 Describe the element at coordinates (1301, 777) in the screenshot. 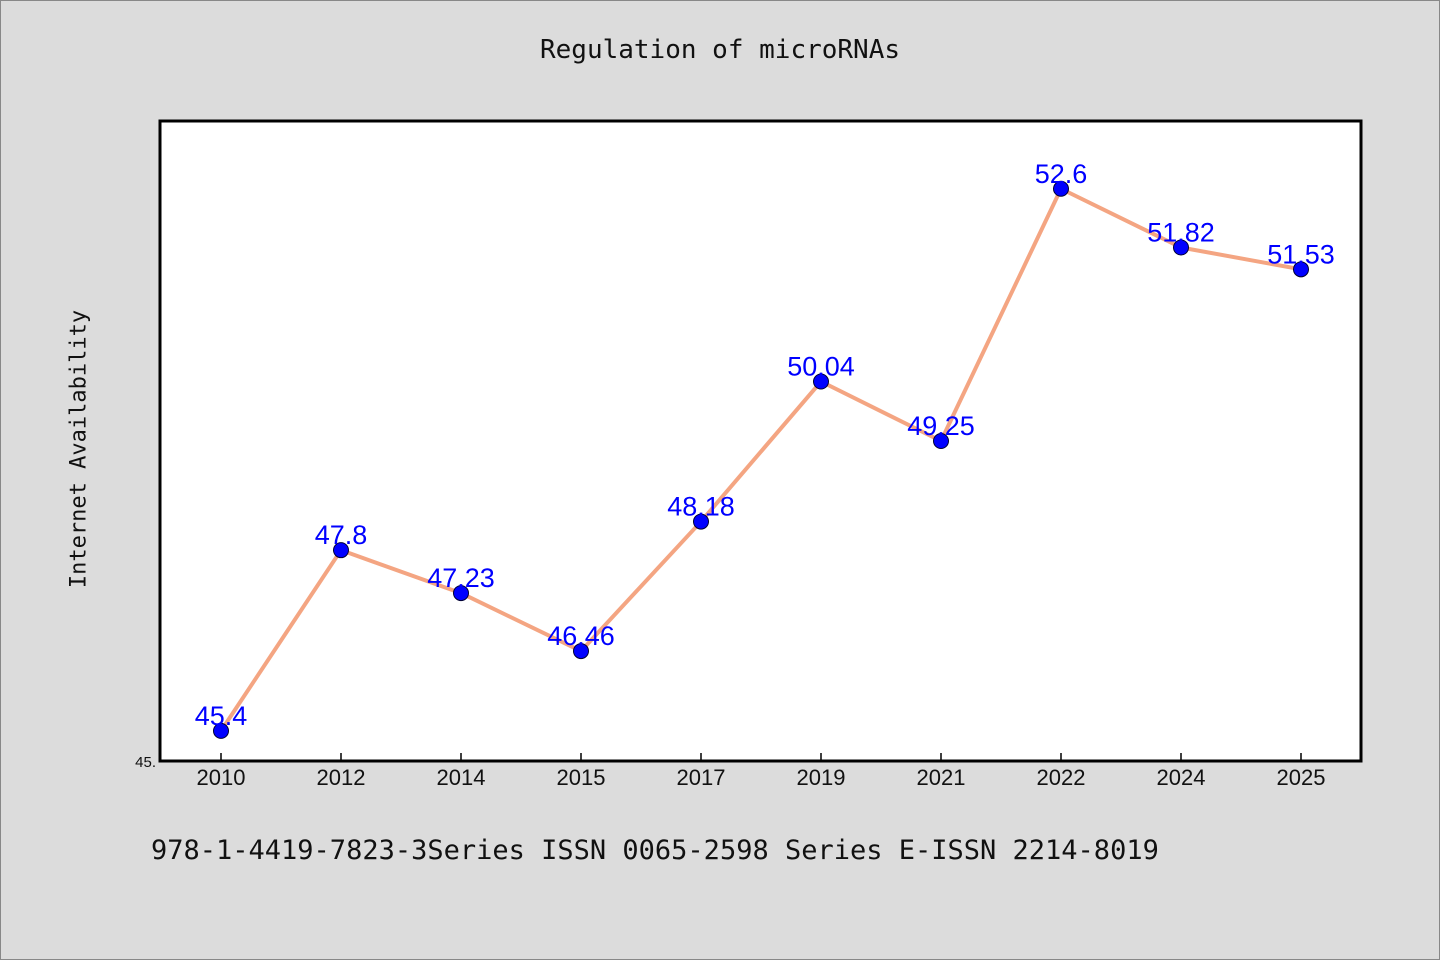

I see `x-tick-label: 2025` at that location.